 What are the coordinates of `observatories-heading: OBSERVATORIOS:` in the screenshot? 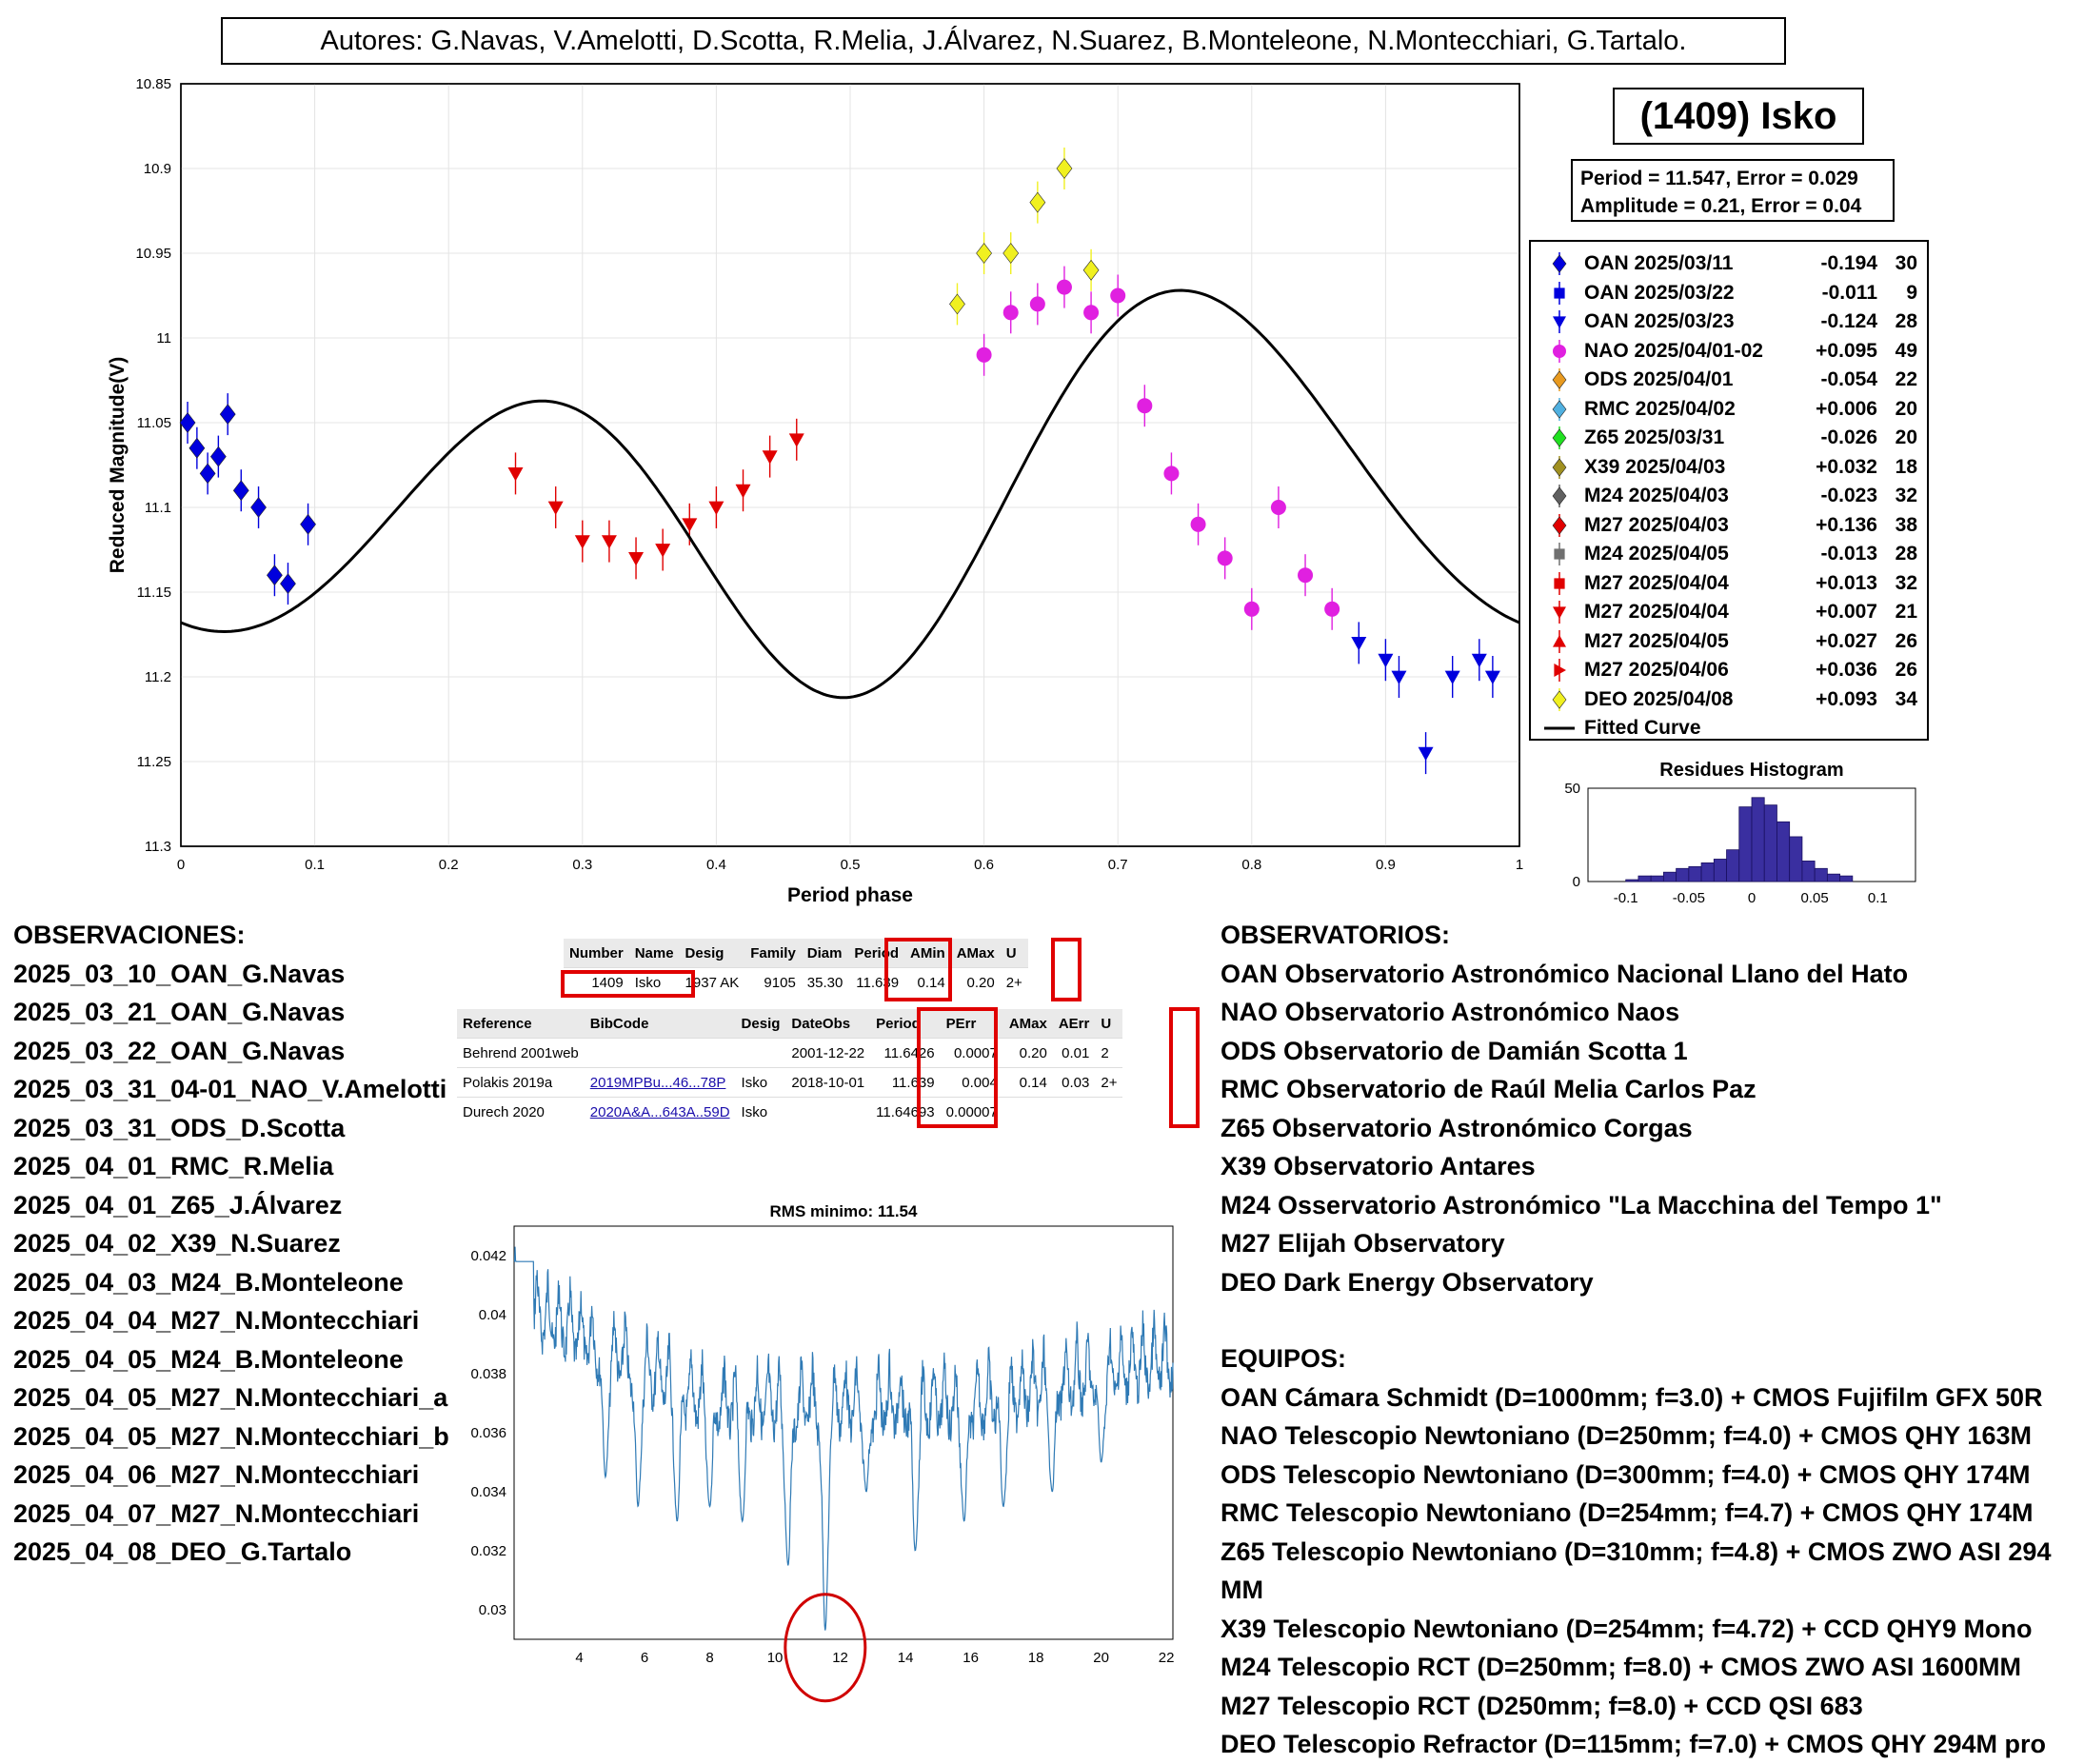 It's located at (1336, 935).